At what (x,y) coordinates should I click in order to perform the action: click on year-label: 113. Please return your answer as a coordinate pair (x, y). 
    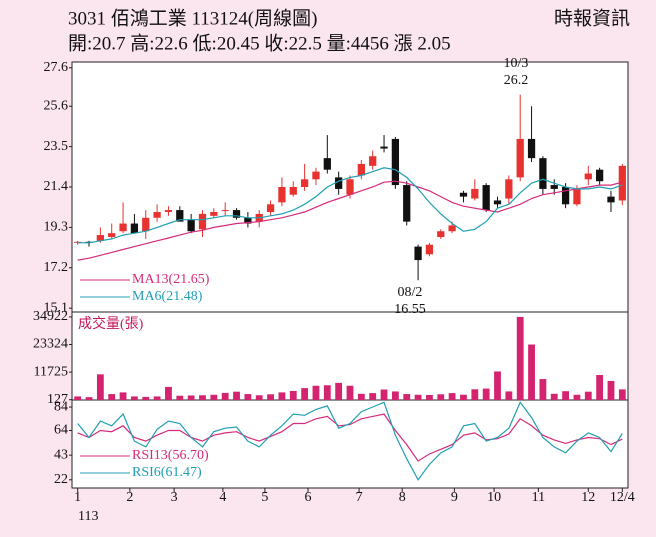
    Looking at the image, I should click on (88, 516).